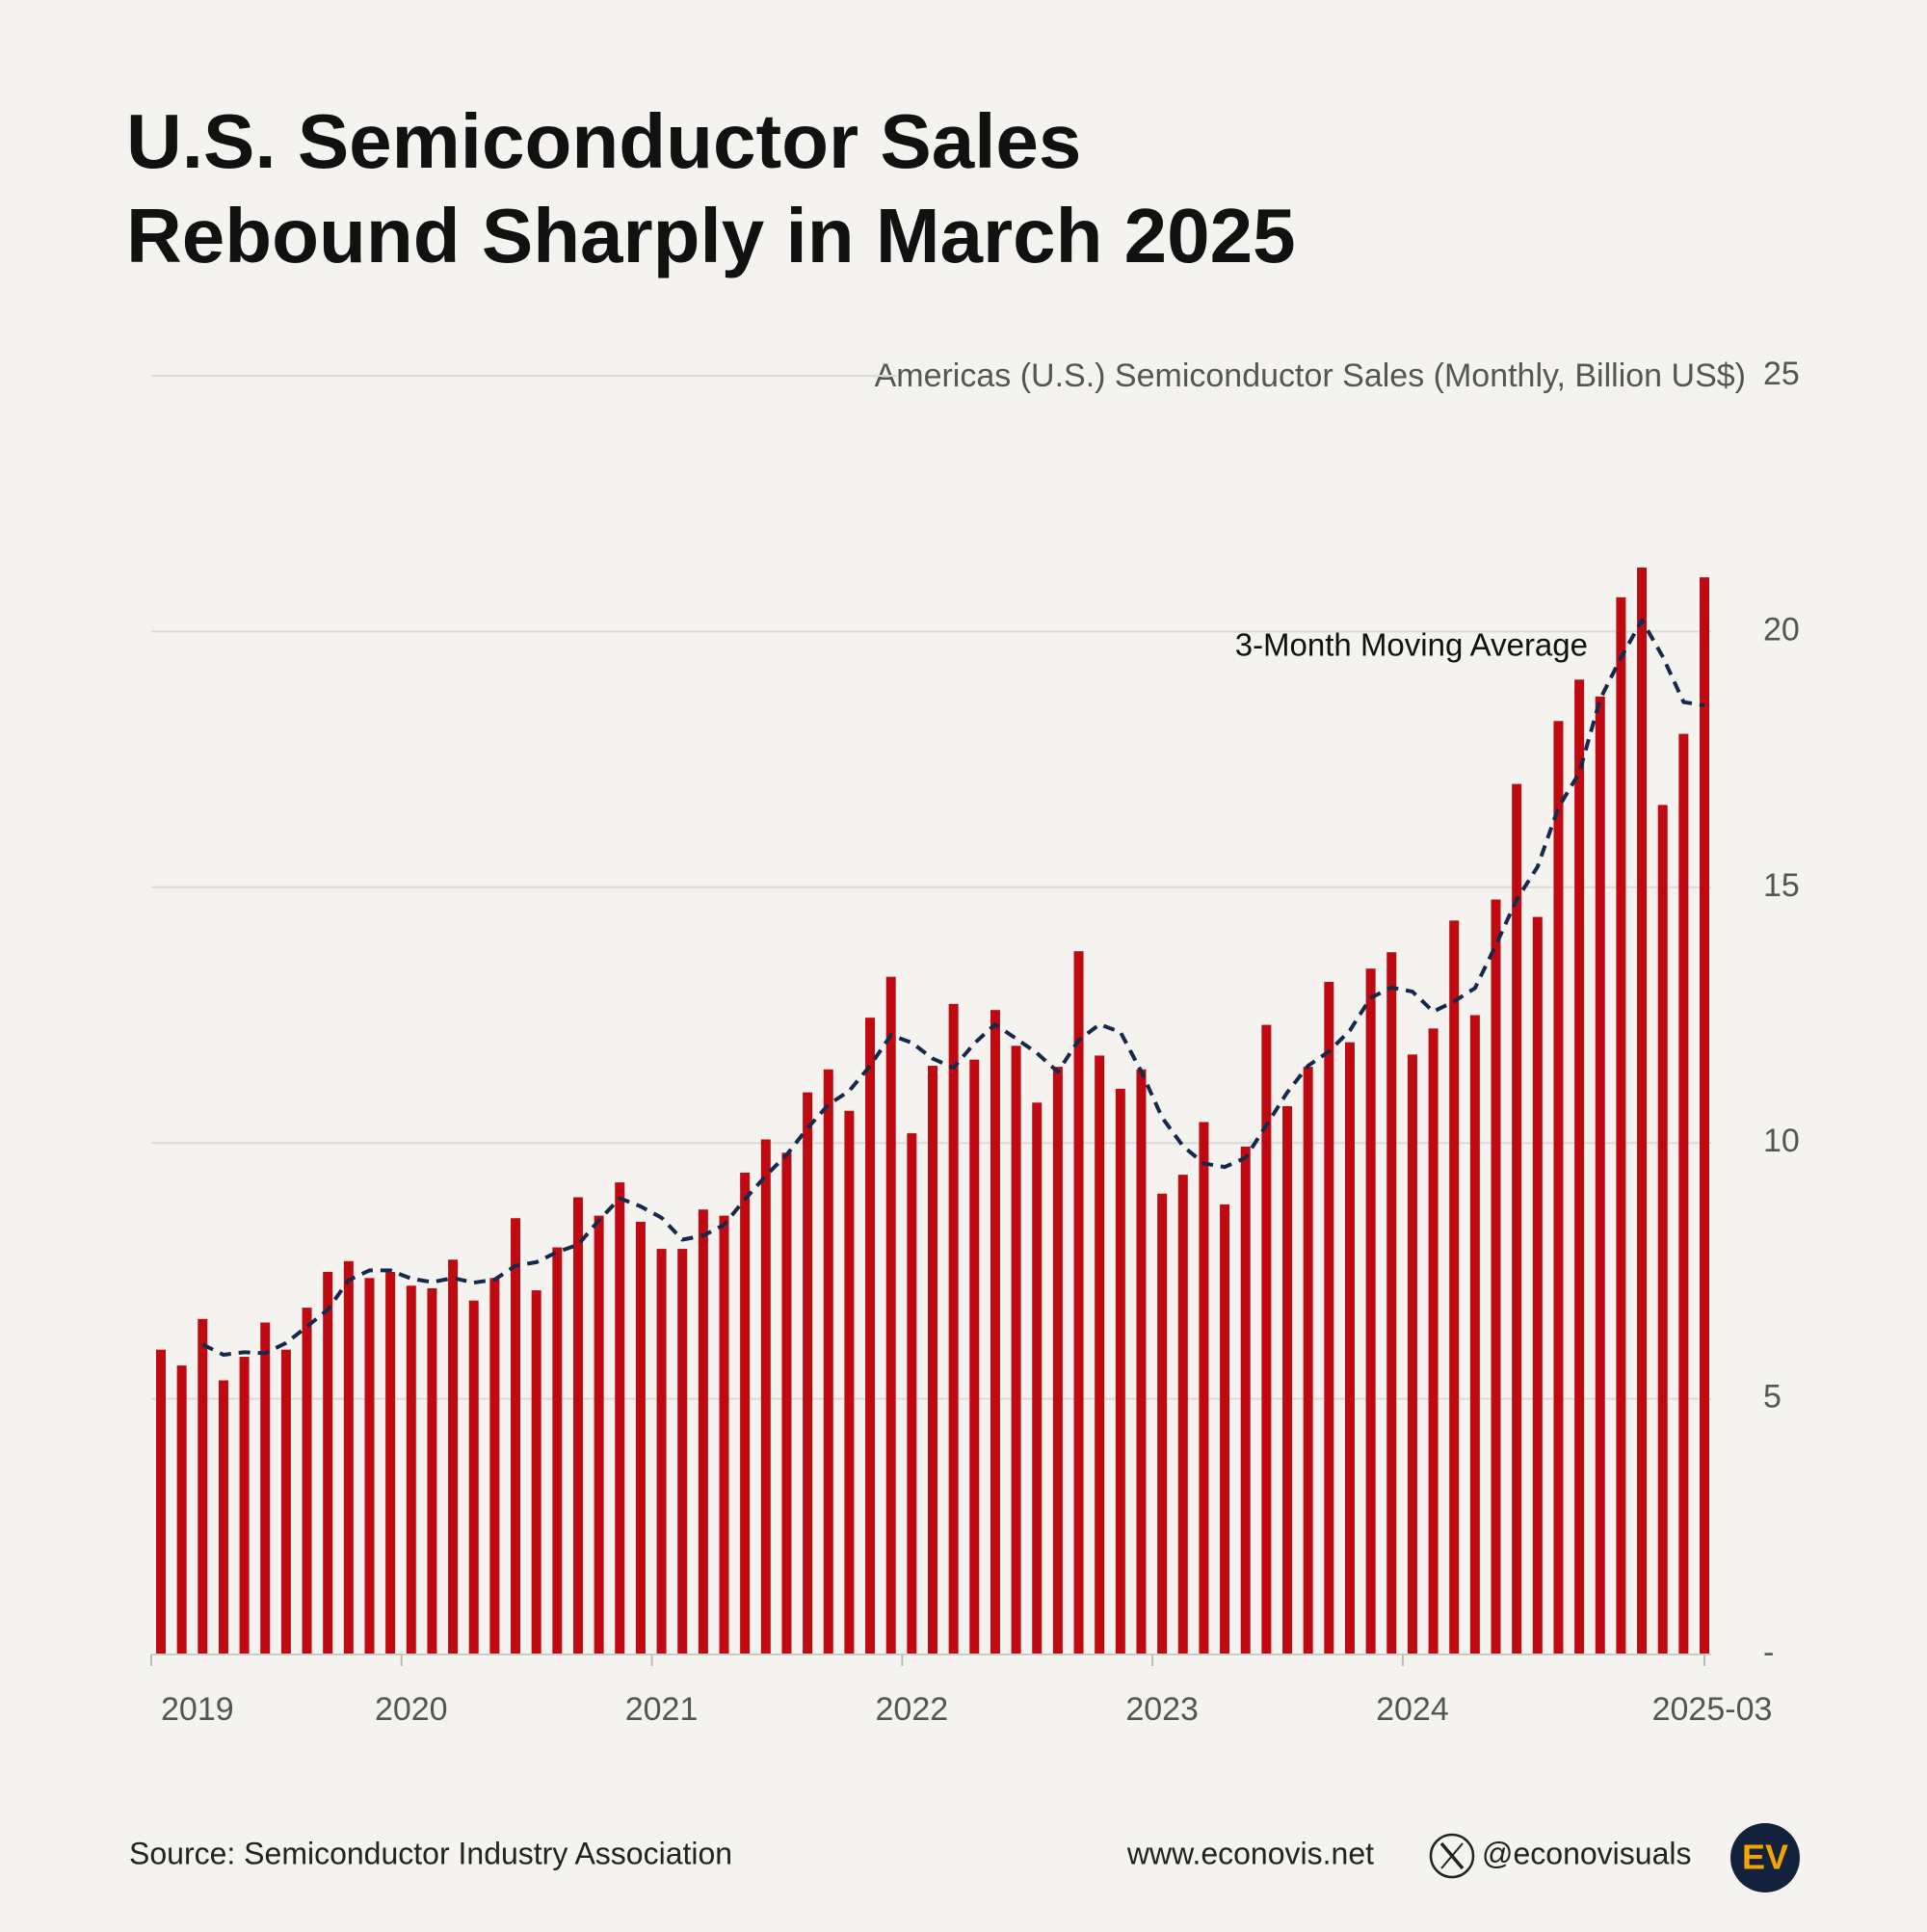 Image resolution: width=1927 pixels, height=1932 pixels. Describe the element at coordinates (662, 1709) in the screenshot. I see `x-tick-label: 2021` at that location.